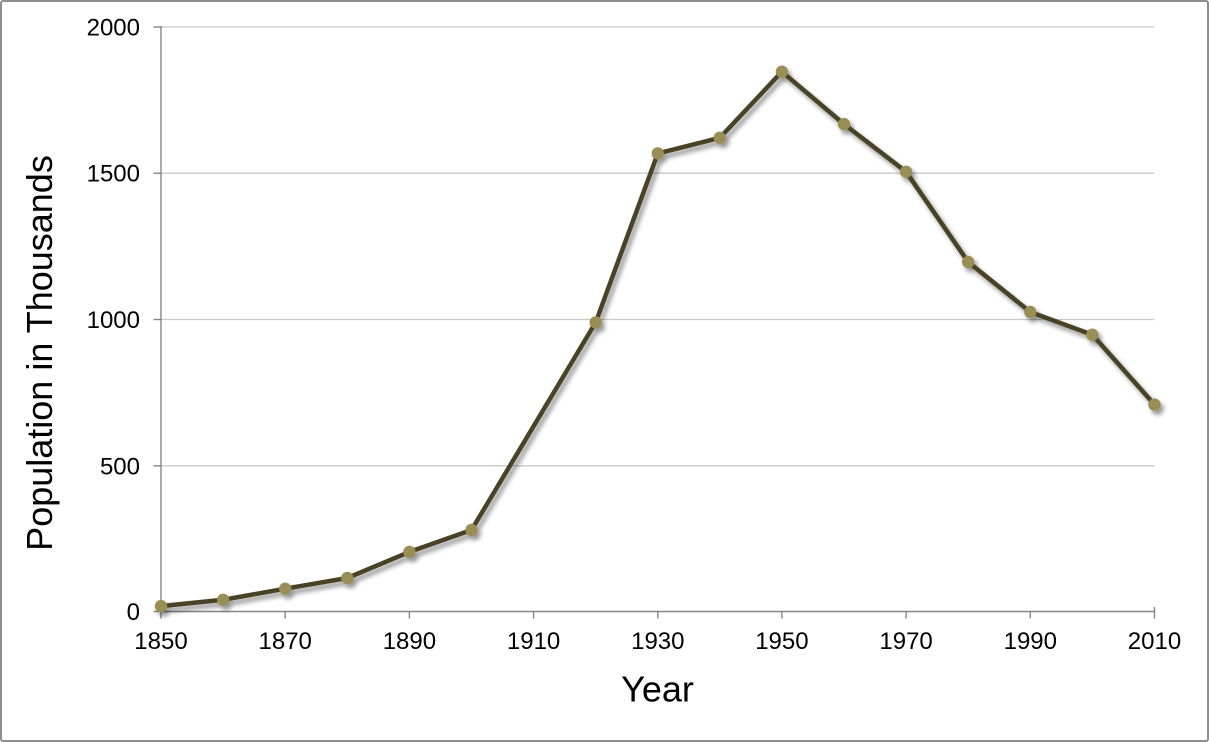 Image resolution: width=1209 pixels, height=742 pixels. What do you see at coordinates (285, 641) in the screenshot?
I see `svg-text: 1870` at bounding box center [285, 641].